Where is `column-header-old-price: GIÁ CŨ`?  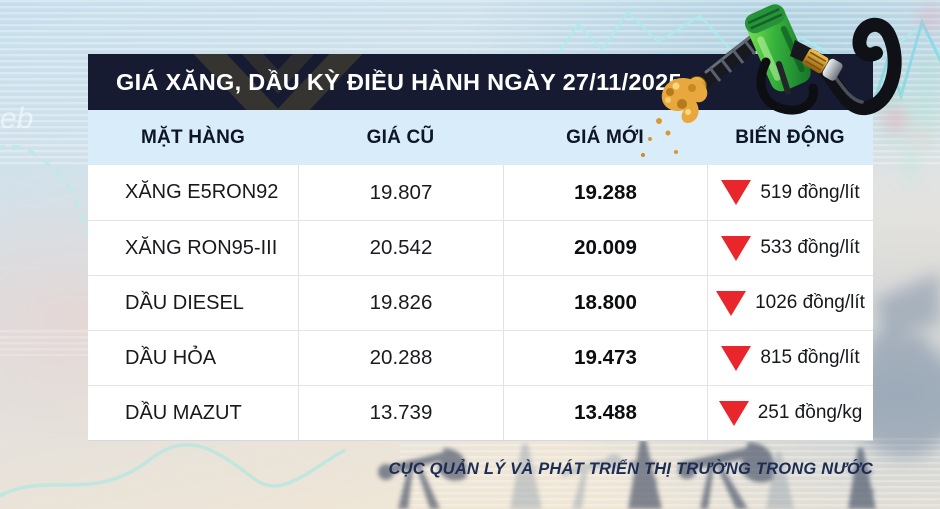
column-header-old-price: GIÁ CŨ is located at coordinates (400, 137).